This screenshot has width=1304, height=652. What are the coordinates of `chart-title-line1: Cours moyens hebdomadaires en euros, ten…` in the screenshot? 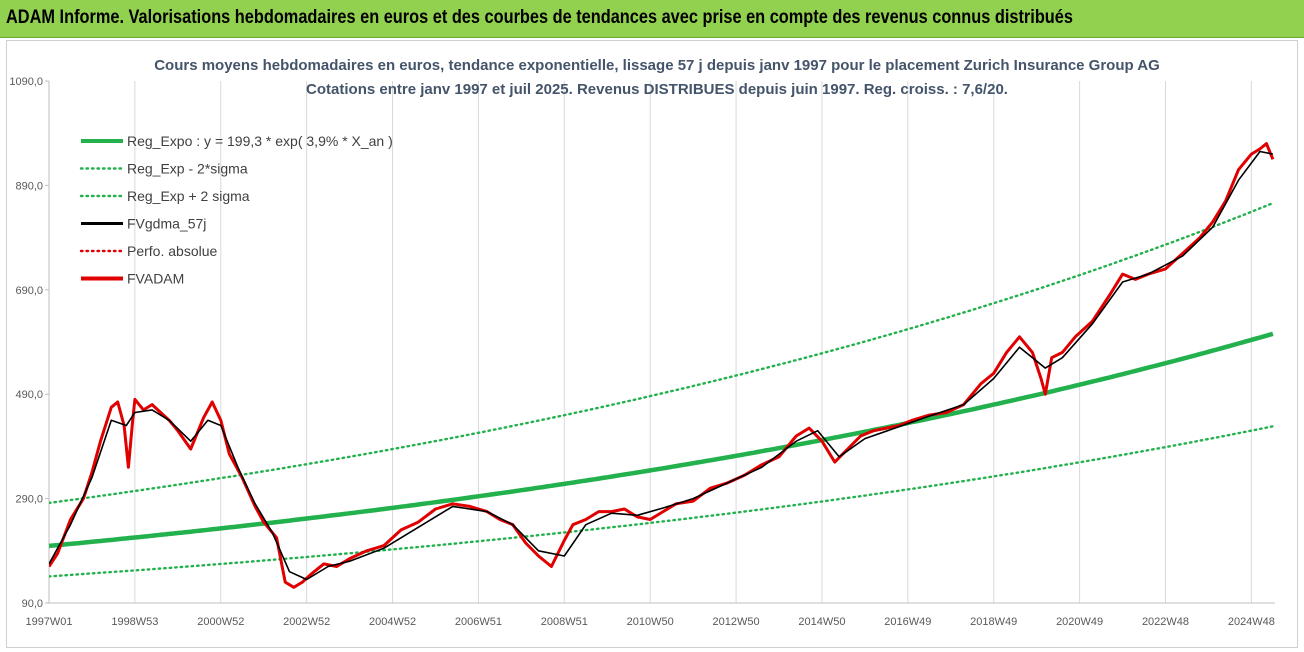 It's located at (657, 65).